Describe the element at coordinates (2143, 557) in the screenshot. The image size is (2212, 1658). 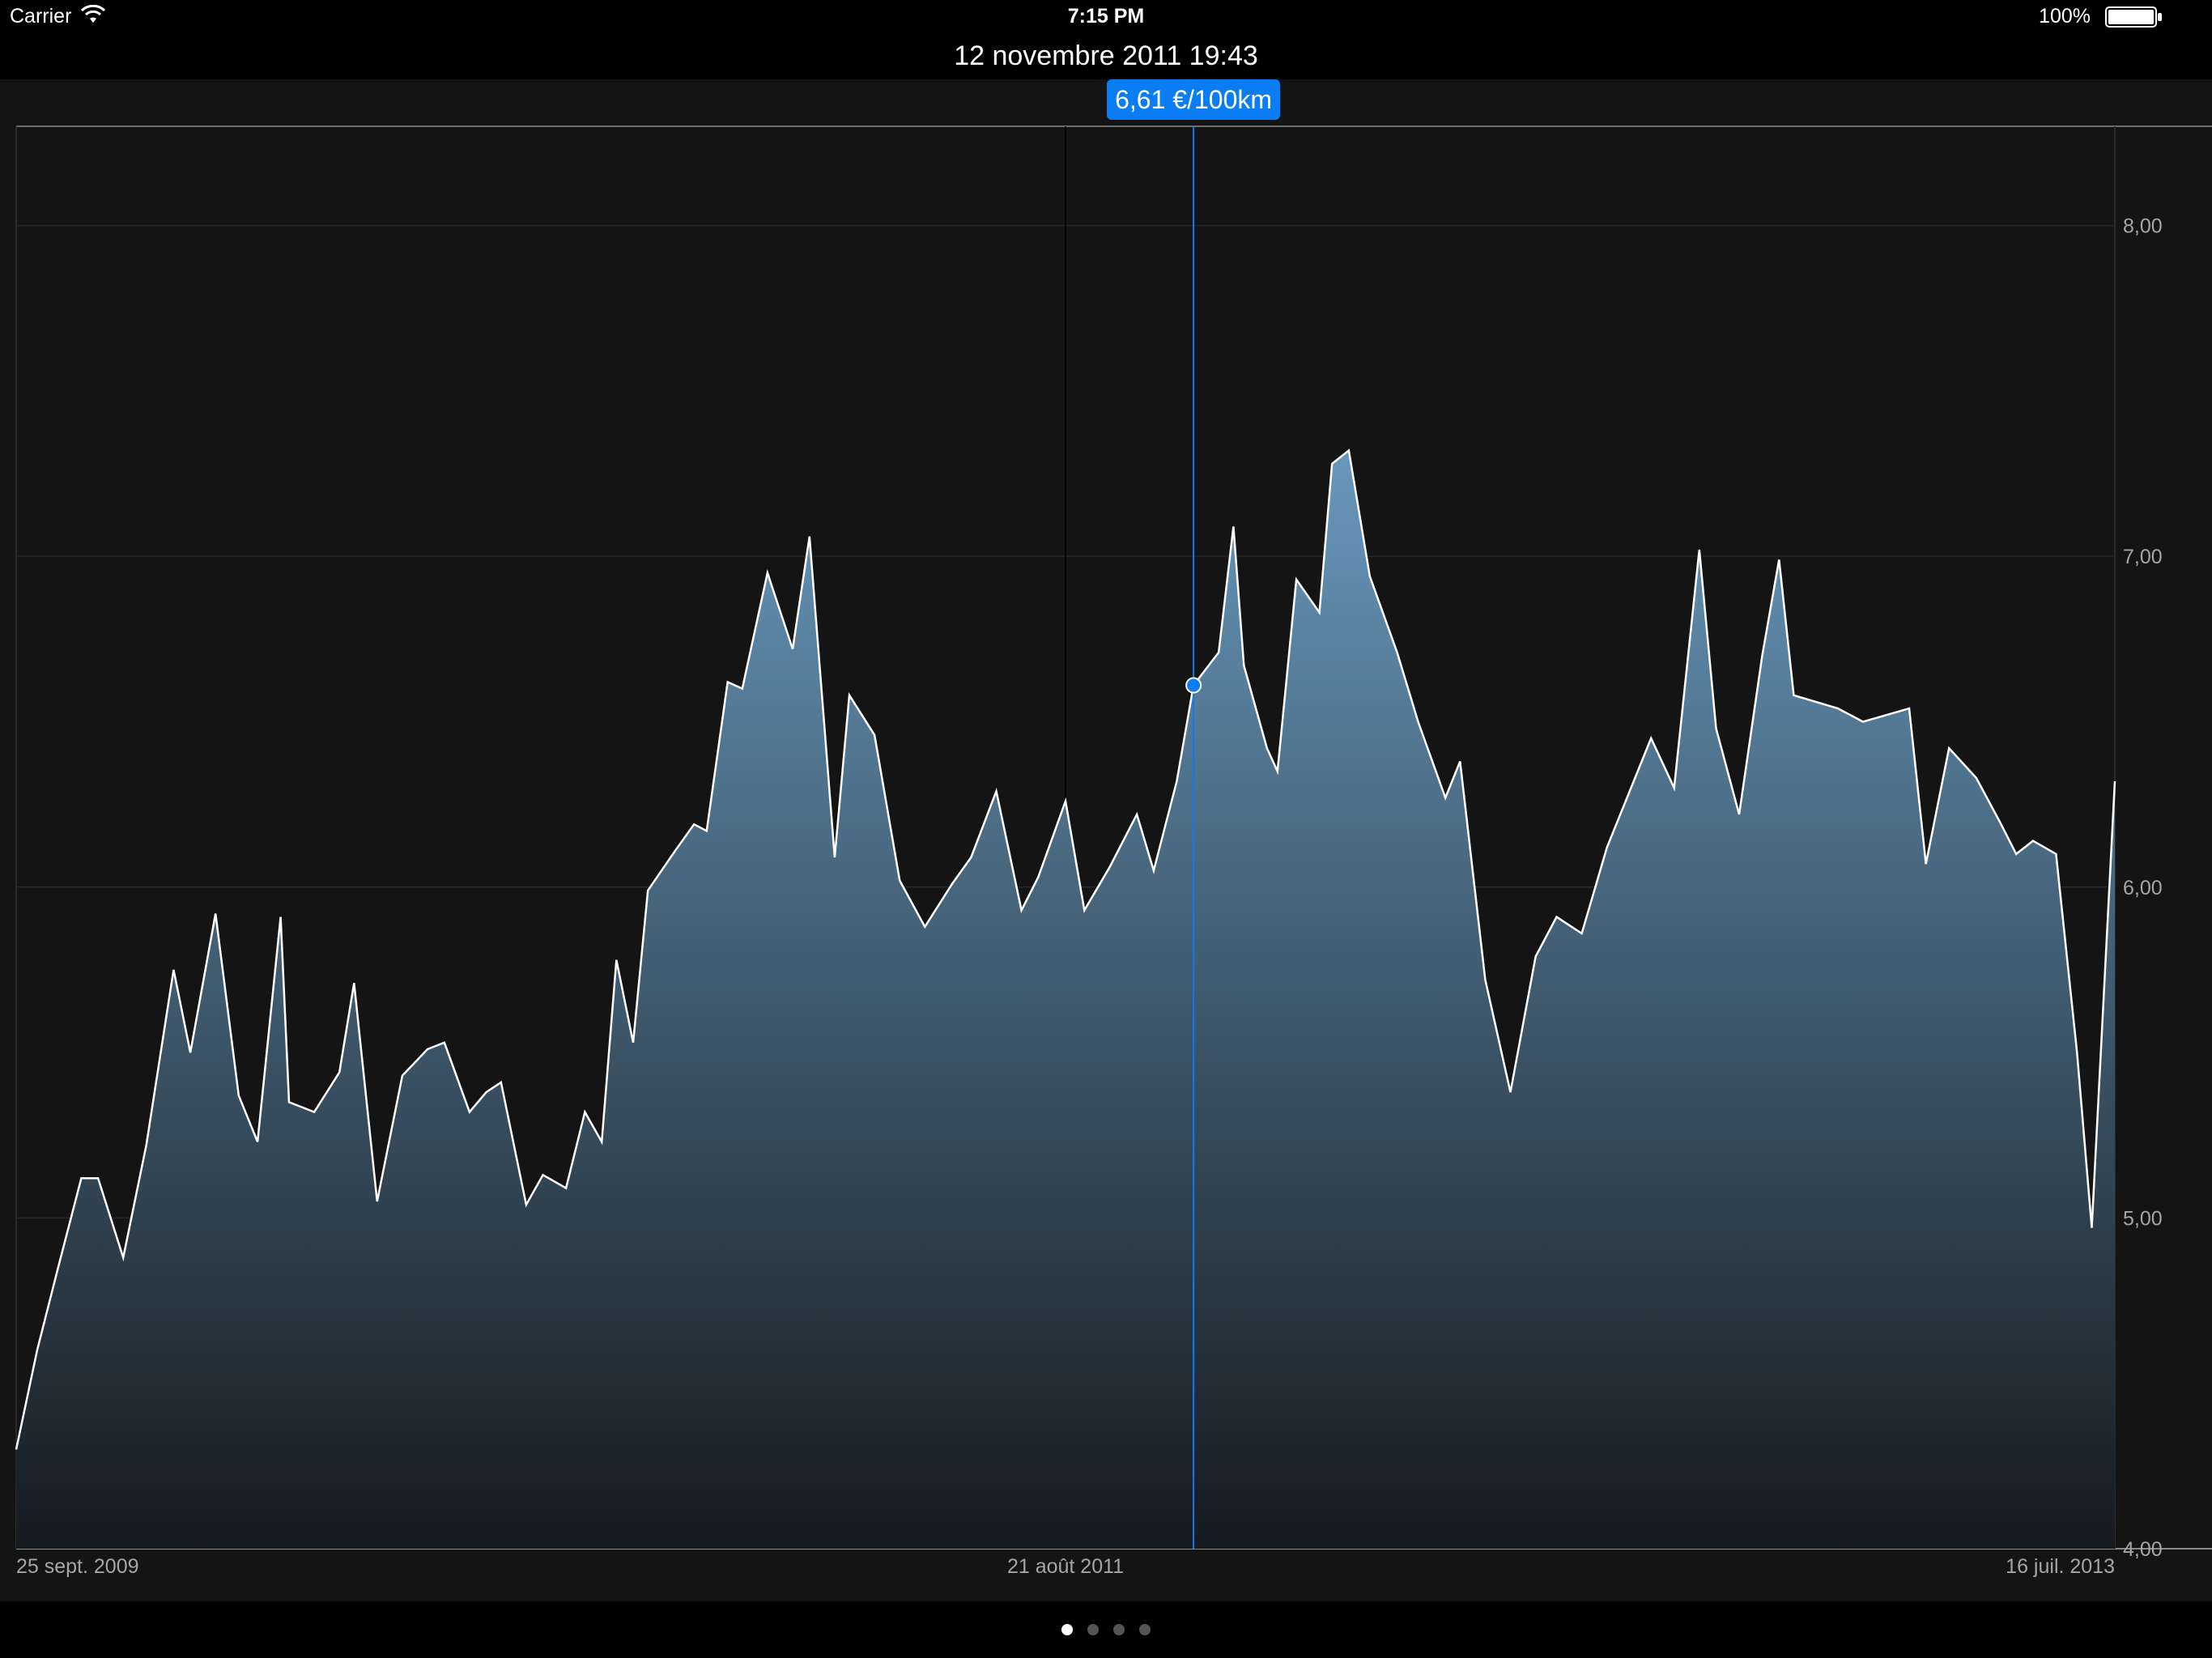
I see `y-tick-label: 7,00` at that location.